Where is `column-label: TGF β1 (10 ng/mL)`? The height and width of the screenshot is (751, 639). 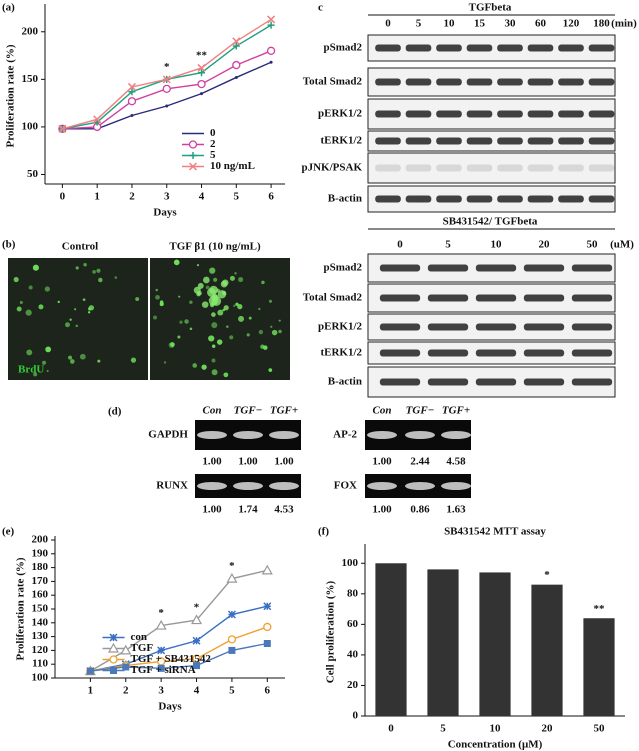
column-label: TGF β1 (10 ng/mL) is located at coordinates (215, 247).